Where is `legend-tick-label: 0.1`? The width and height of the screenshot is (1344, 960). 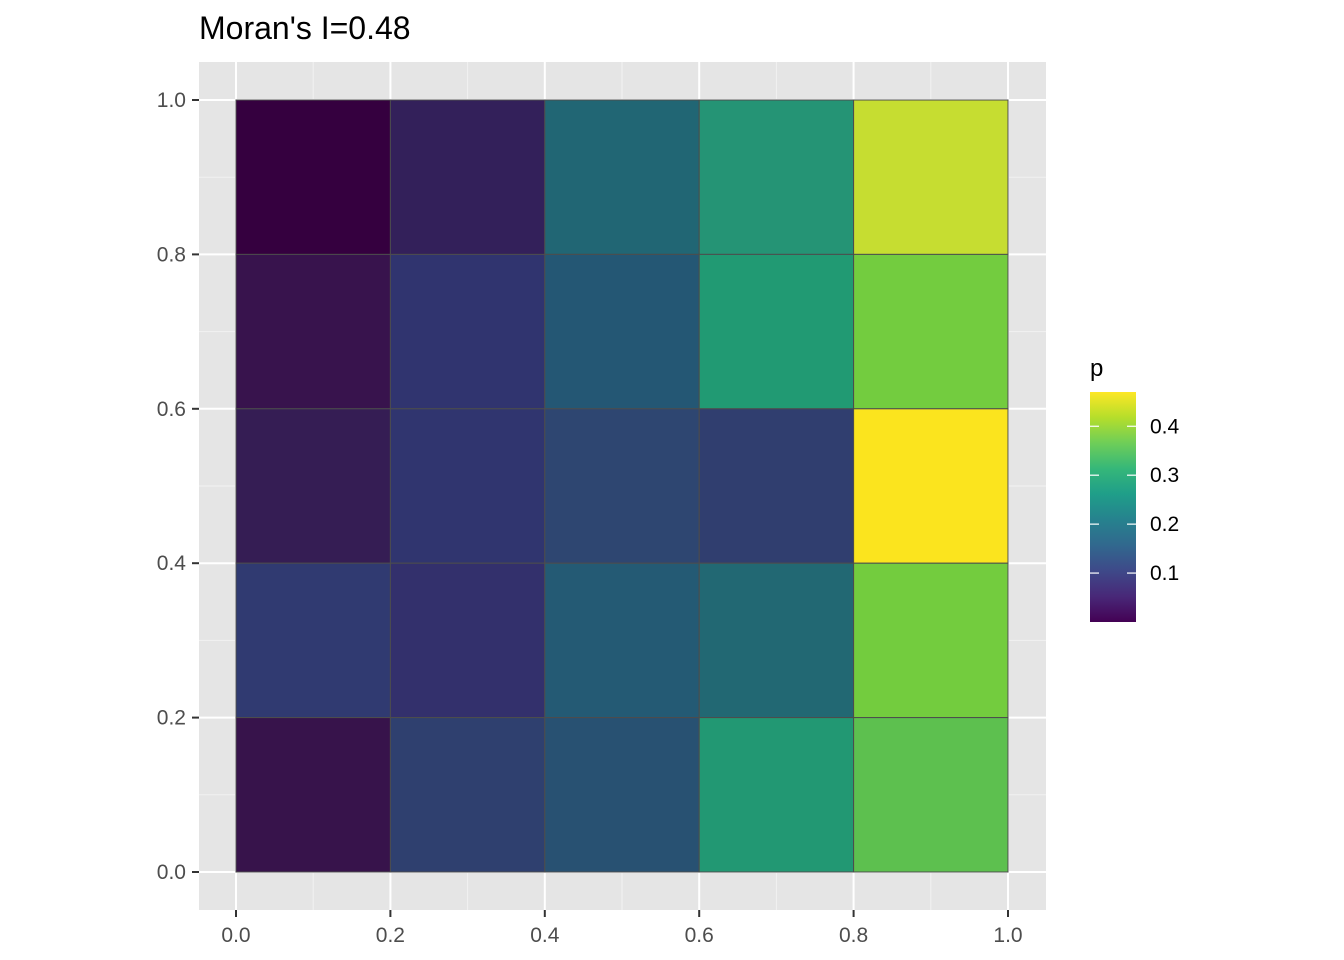 legend-tick-label: 0.1 is located at coordinates (1164, 573).